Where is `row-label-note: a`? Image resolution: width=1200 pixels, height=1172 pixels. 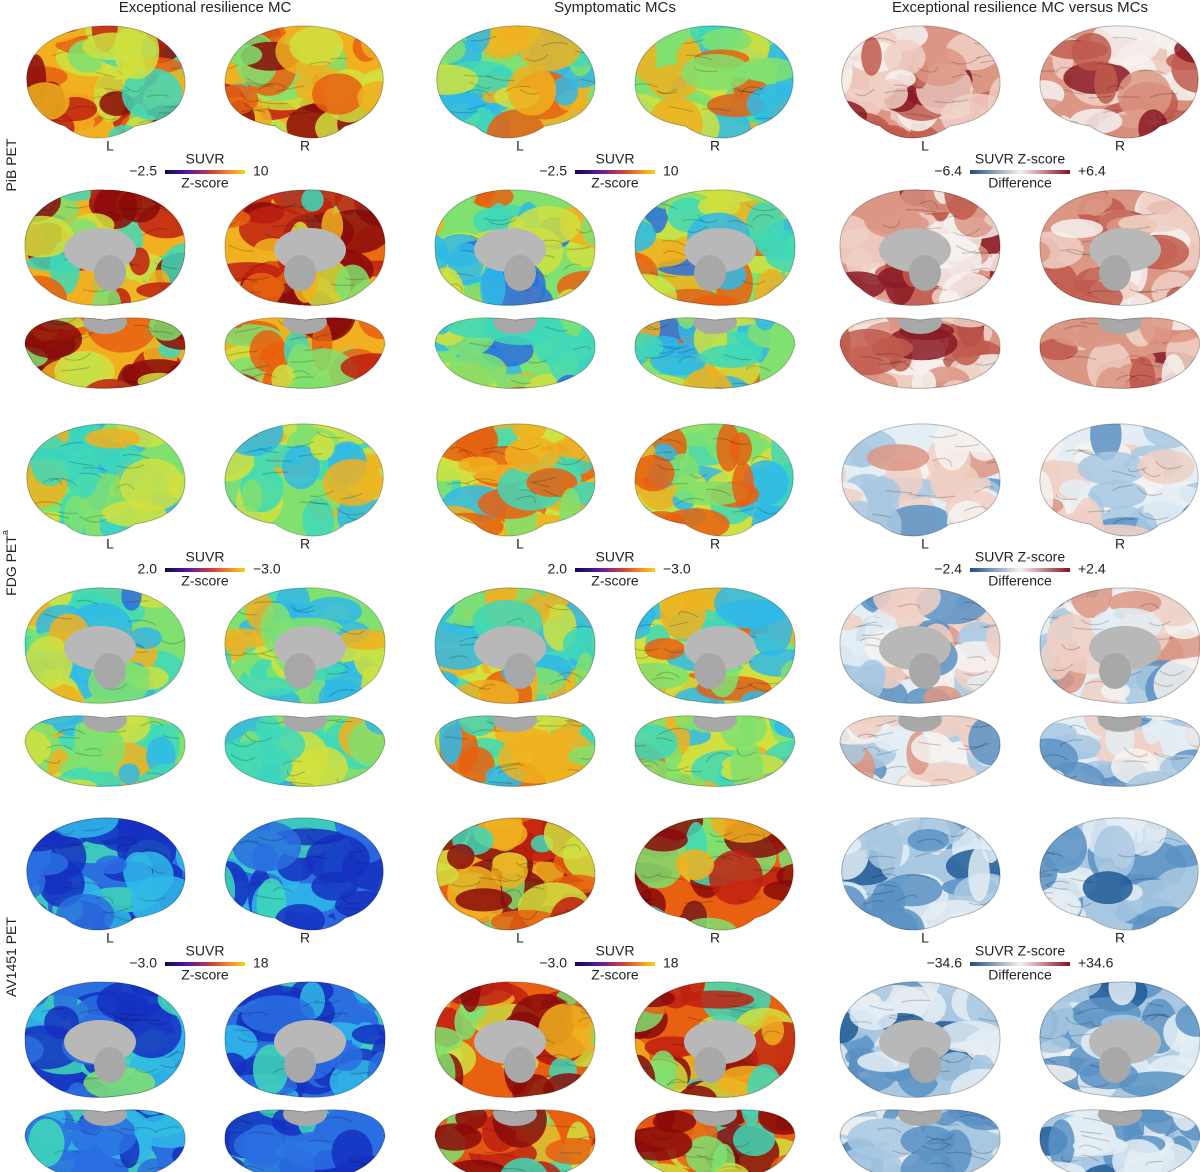 row-label-note: a is located at coordinates (5, 532).